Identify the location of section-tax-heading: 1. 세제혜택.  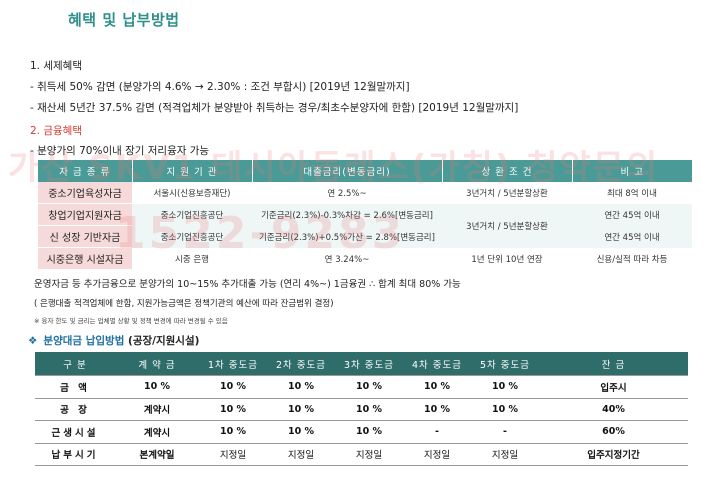
(56, 66).